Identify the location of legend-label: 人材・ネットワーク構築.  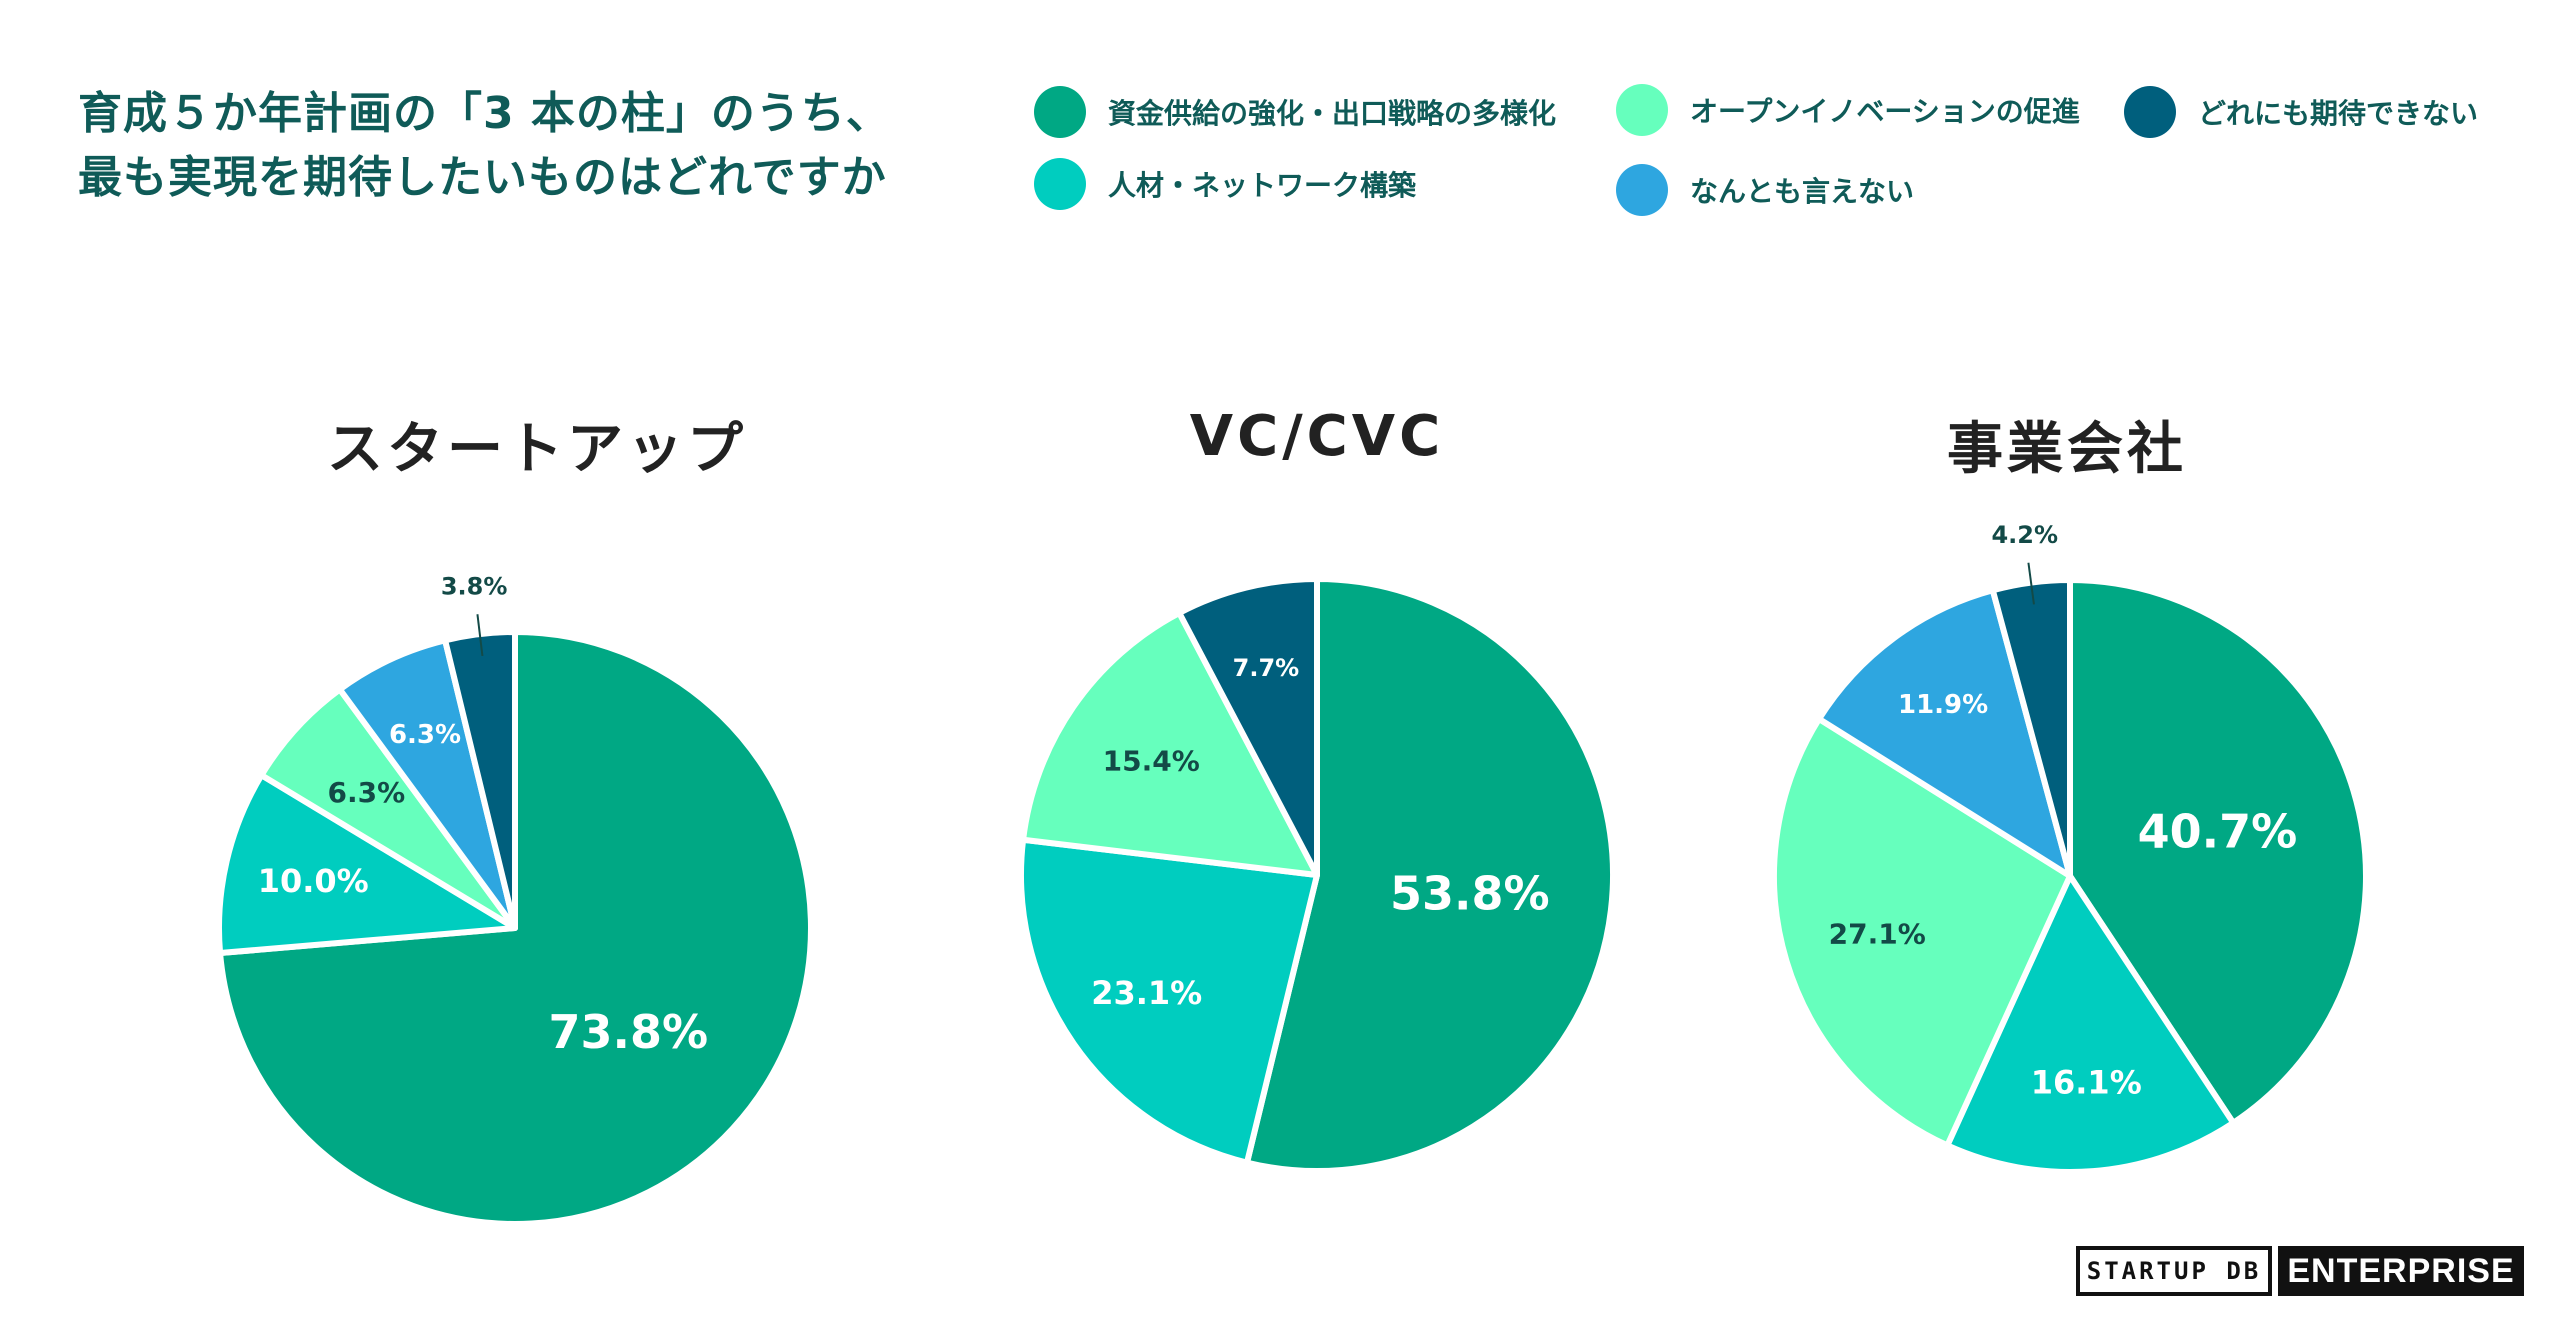
(1262, 185).